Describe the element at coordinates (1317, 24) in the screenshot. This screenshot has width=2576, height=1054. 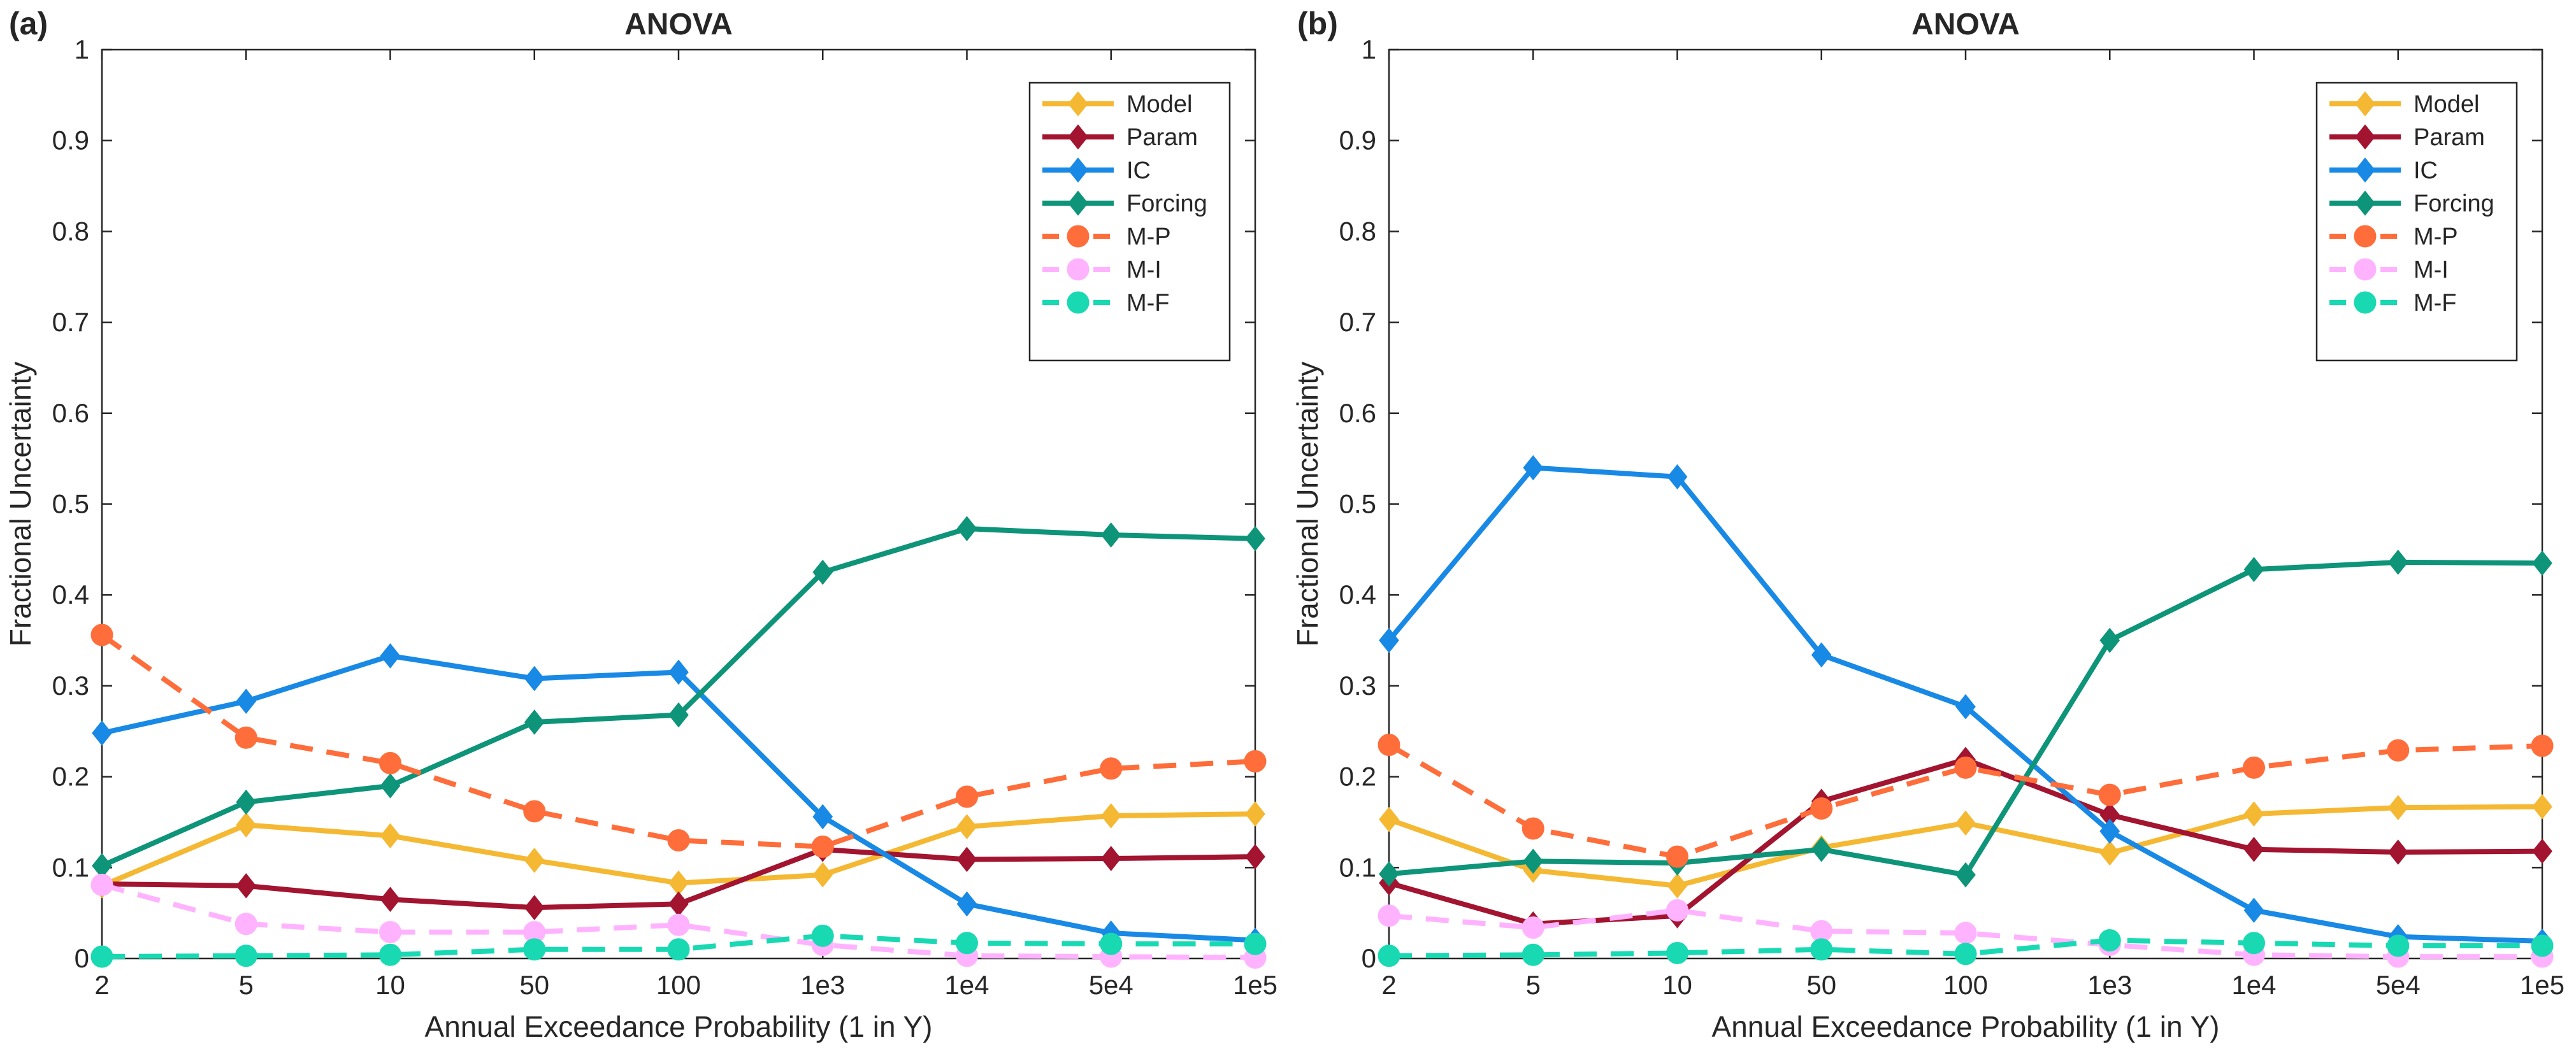
I see `panel-b-label: (b)` at that location.